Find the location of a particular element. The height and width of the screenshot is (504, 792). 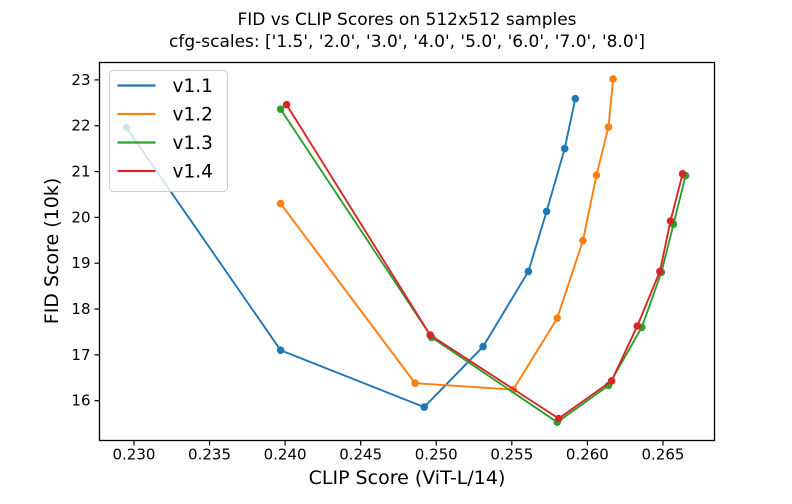

x-tick-label: 0.260 is located at coordinates (587, 455).